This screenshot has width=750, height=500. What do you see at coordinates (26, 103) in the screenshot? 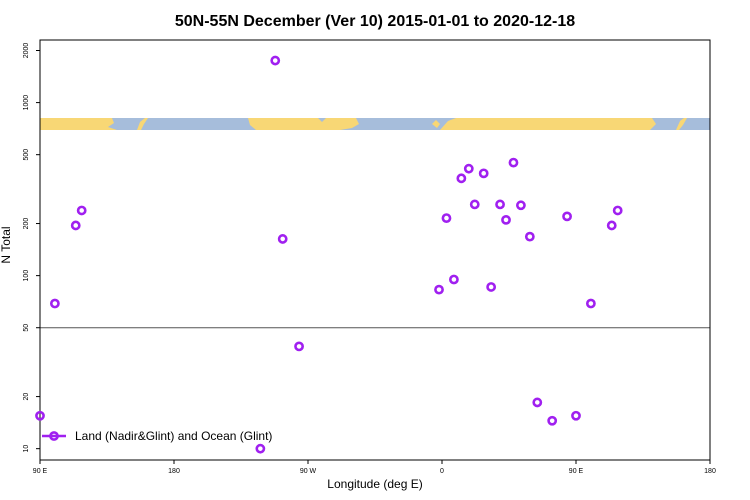
I see `y-tick-label: 1000` at bounding box center [26, 103].